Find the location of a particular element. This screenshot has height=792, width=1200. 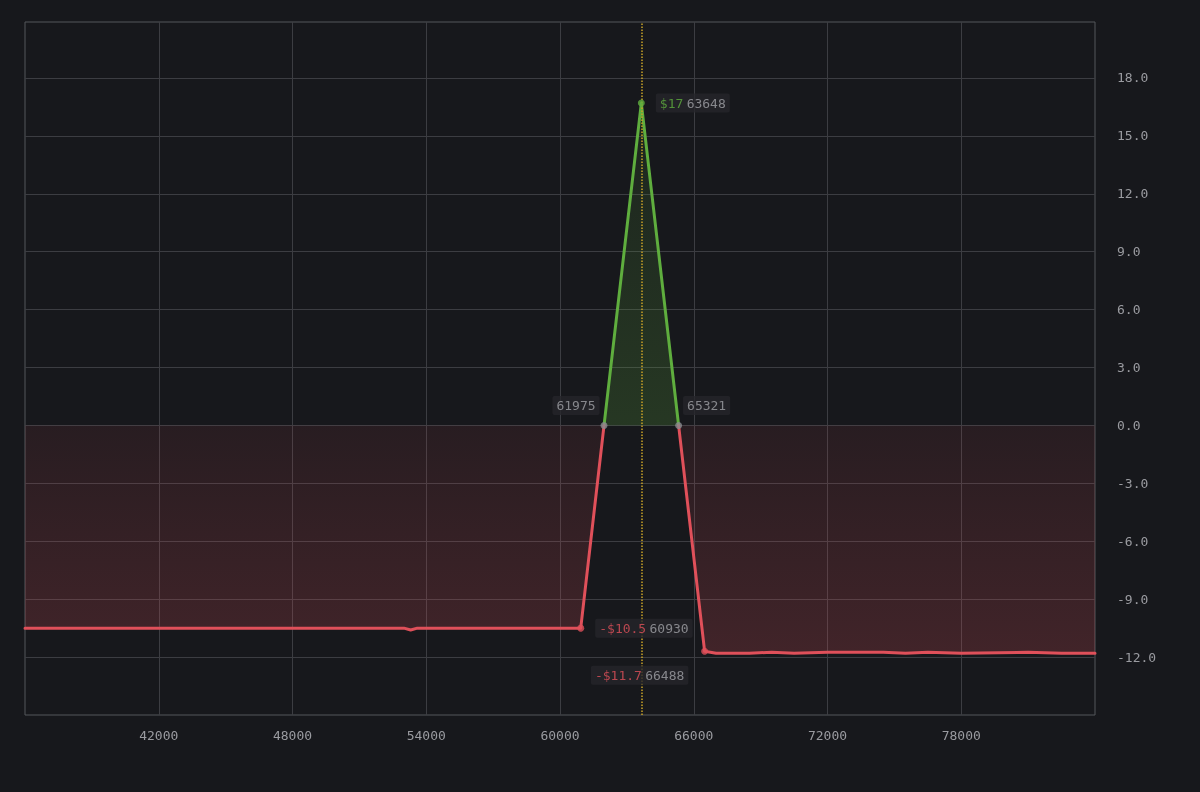

annotation: $17 63648 is located at coordinates (692, 103).